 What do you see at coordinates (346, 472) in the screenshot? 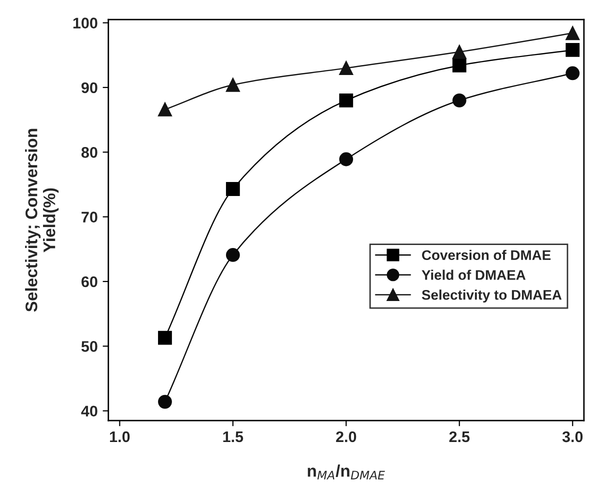
I see `x-axis-title: n$_{MA}$/n$_{DMAE}$` at bounding box center [346, 472].